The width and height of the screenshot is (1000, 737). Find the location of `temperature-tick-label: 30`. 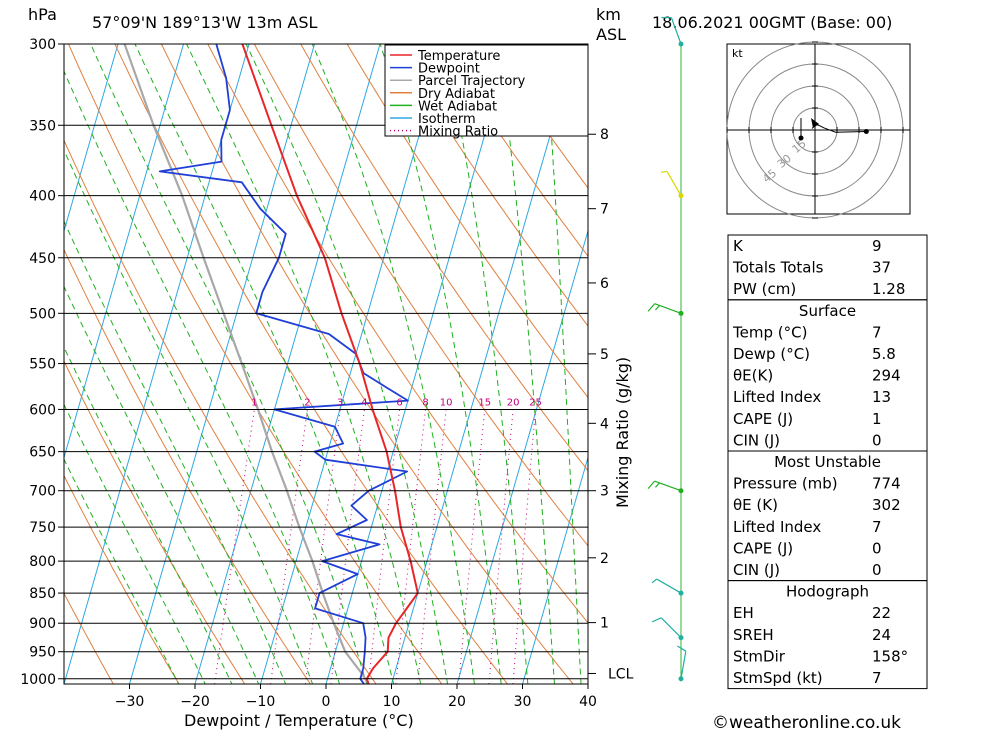

temperature-tick-label: 30 is located at coordinates (523, 702).